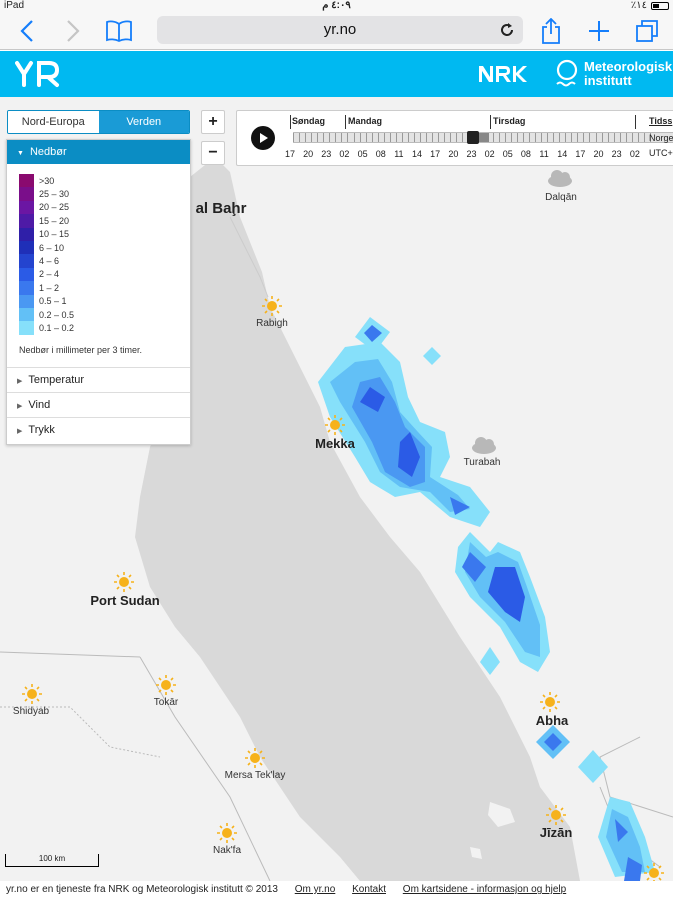 This screenshot has height=898, width=673. What do you see at coordinates (20, 153) in the screenshot?
I see `caret-down-icon: ▼` at bounding box center [20, 153].